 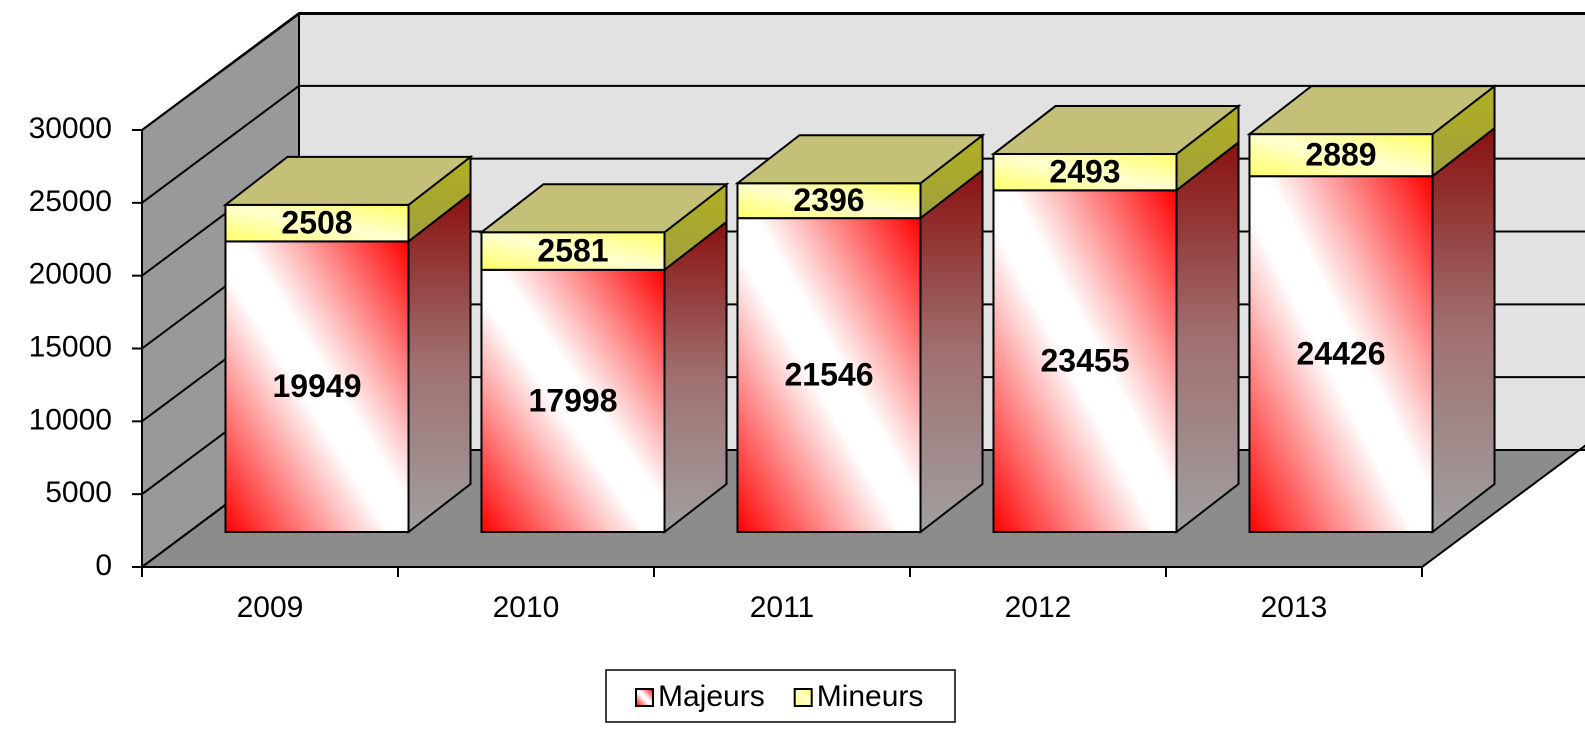 I want to click on x-tick-label: 2012, so click(x=1038, y=607).